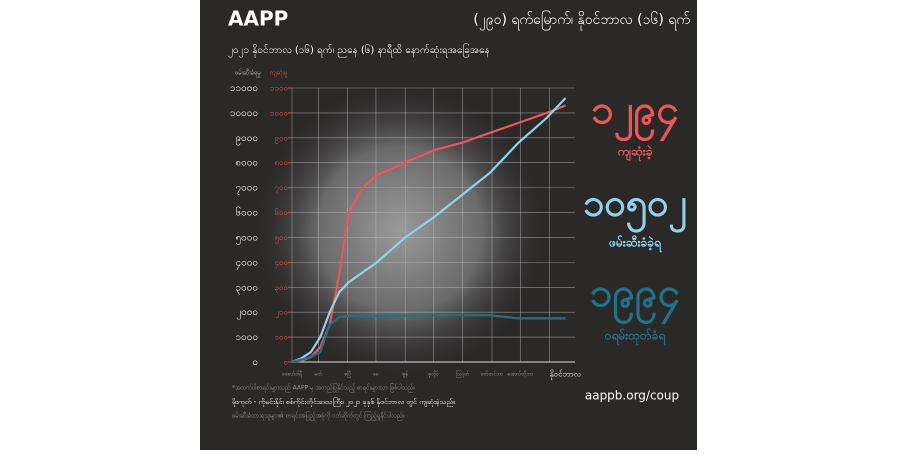 The width and height of the screenshot is (900, 454). What do you see at coordinates (282, 263) in the screenshot?
I see `y2-tick-label: ၄၀၀` at bounding box center [282, 263].